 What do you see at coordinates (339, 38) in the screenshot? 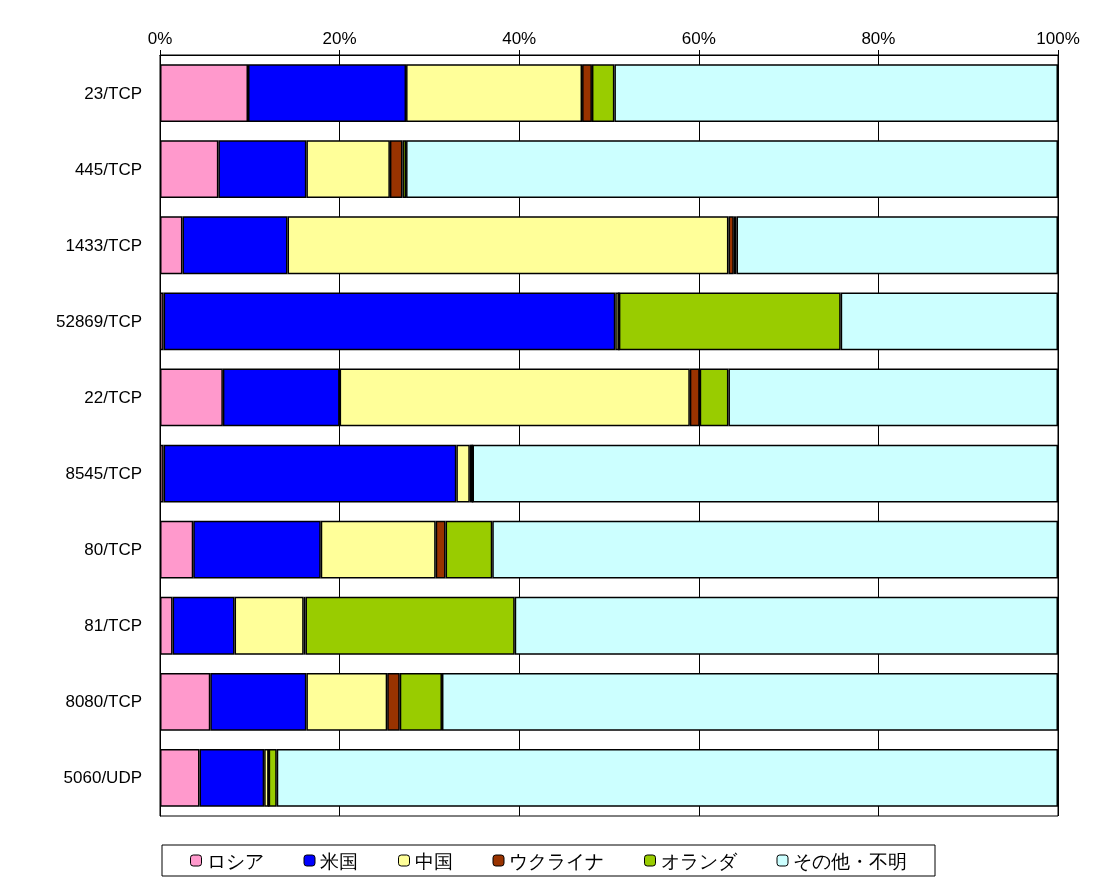
I see `x-tick-label: 20%` at bounding box center [339, 38].